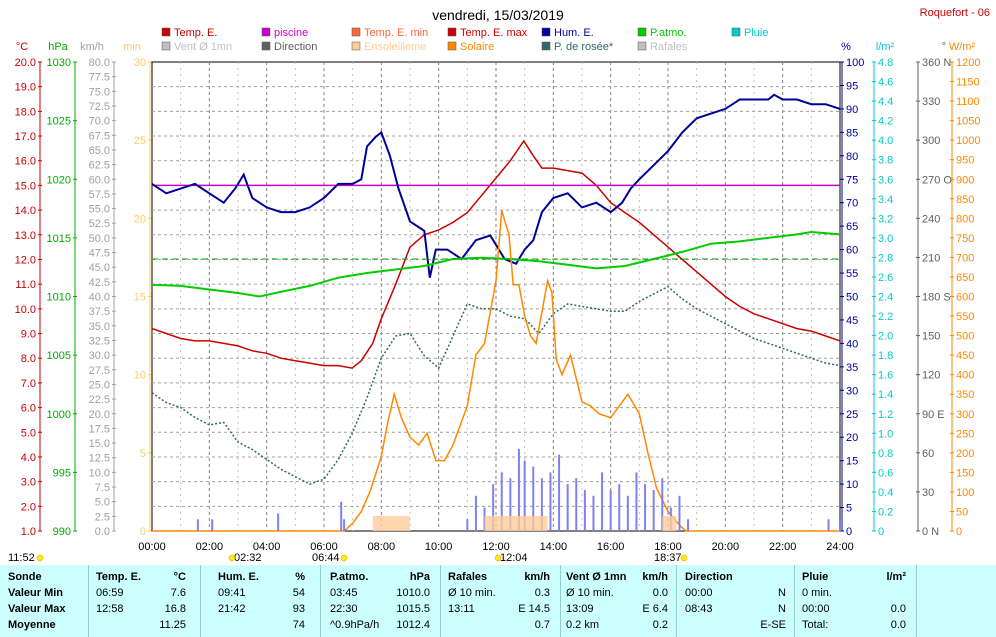 The height and width of the screenshot is (637, 996). What do you see at coordinates (395, 47) in the screenshot?
I see `legend-label: Ensoleilleme` at bounding box center [395, 47].